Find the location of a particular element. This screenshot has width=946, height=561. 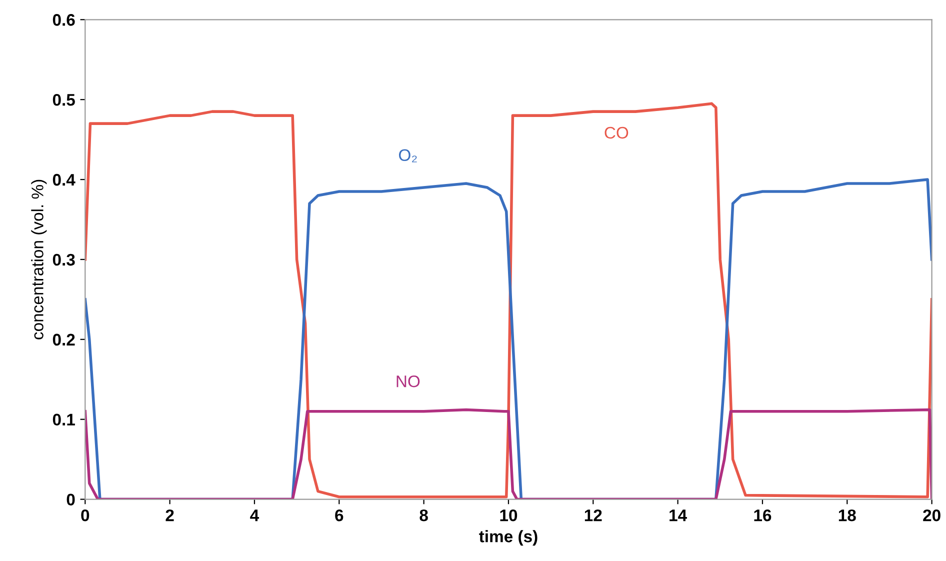

x-tick-label: 20 is located at coordinates (931, 515).